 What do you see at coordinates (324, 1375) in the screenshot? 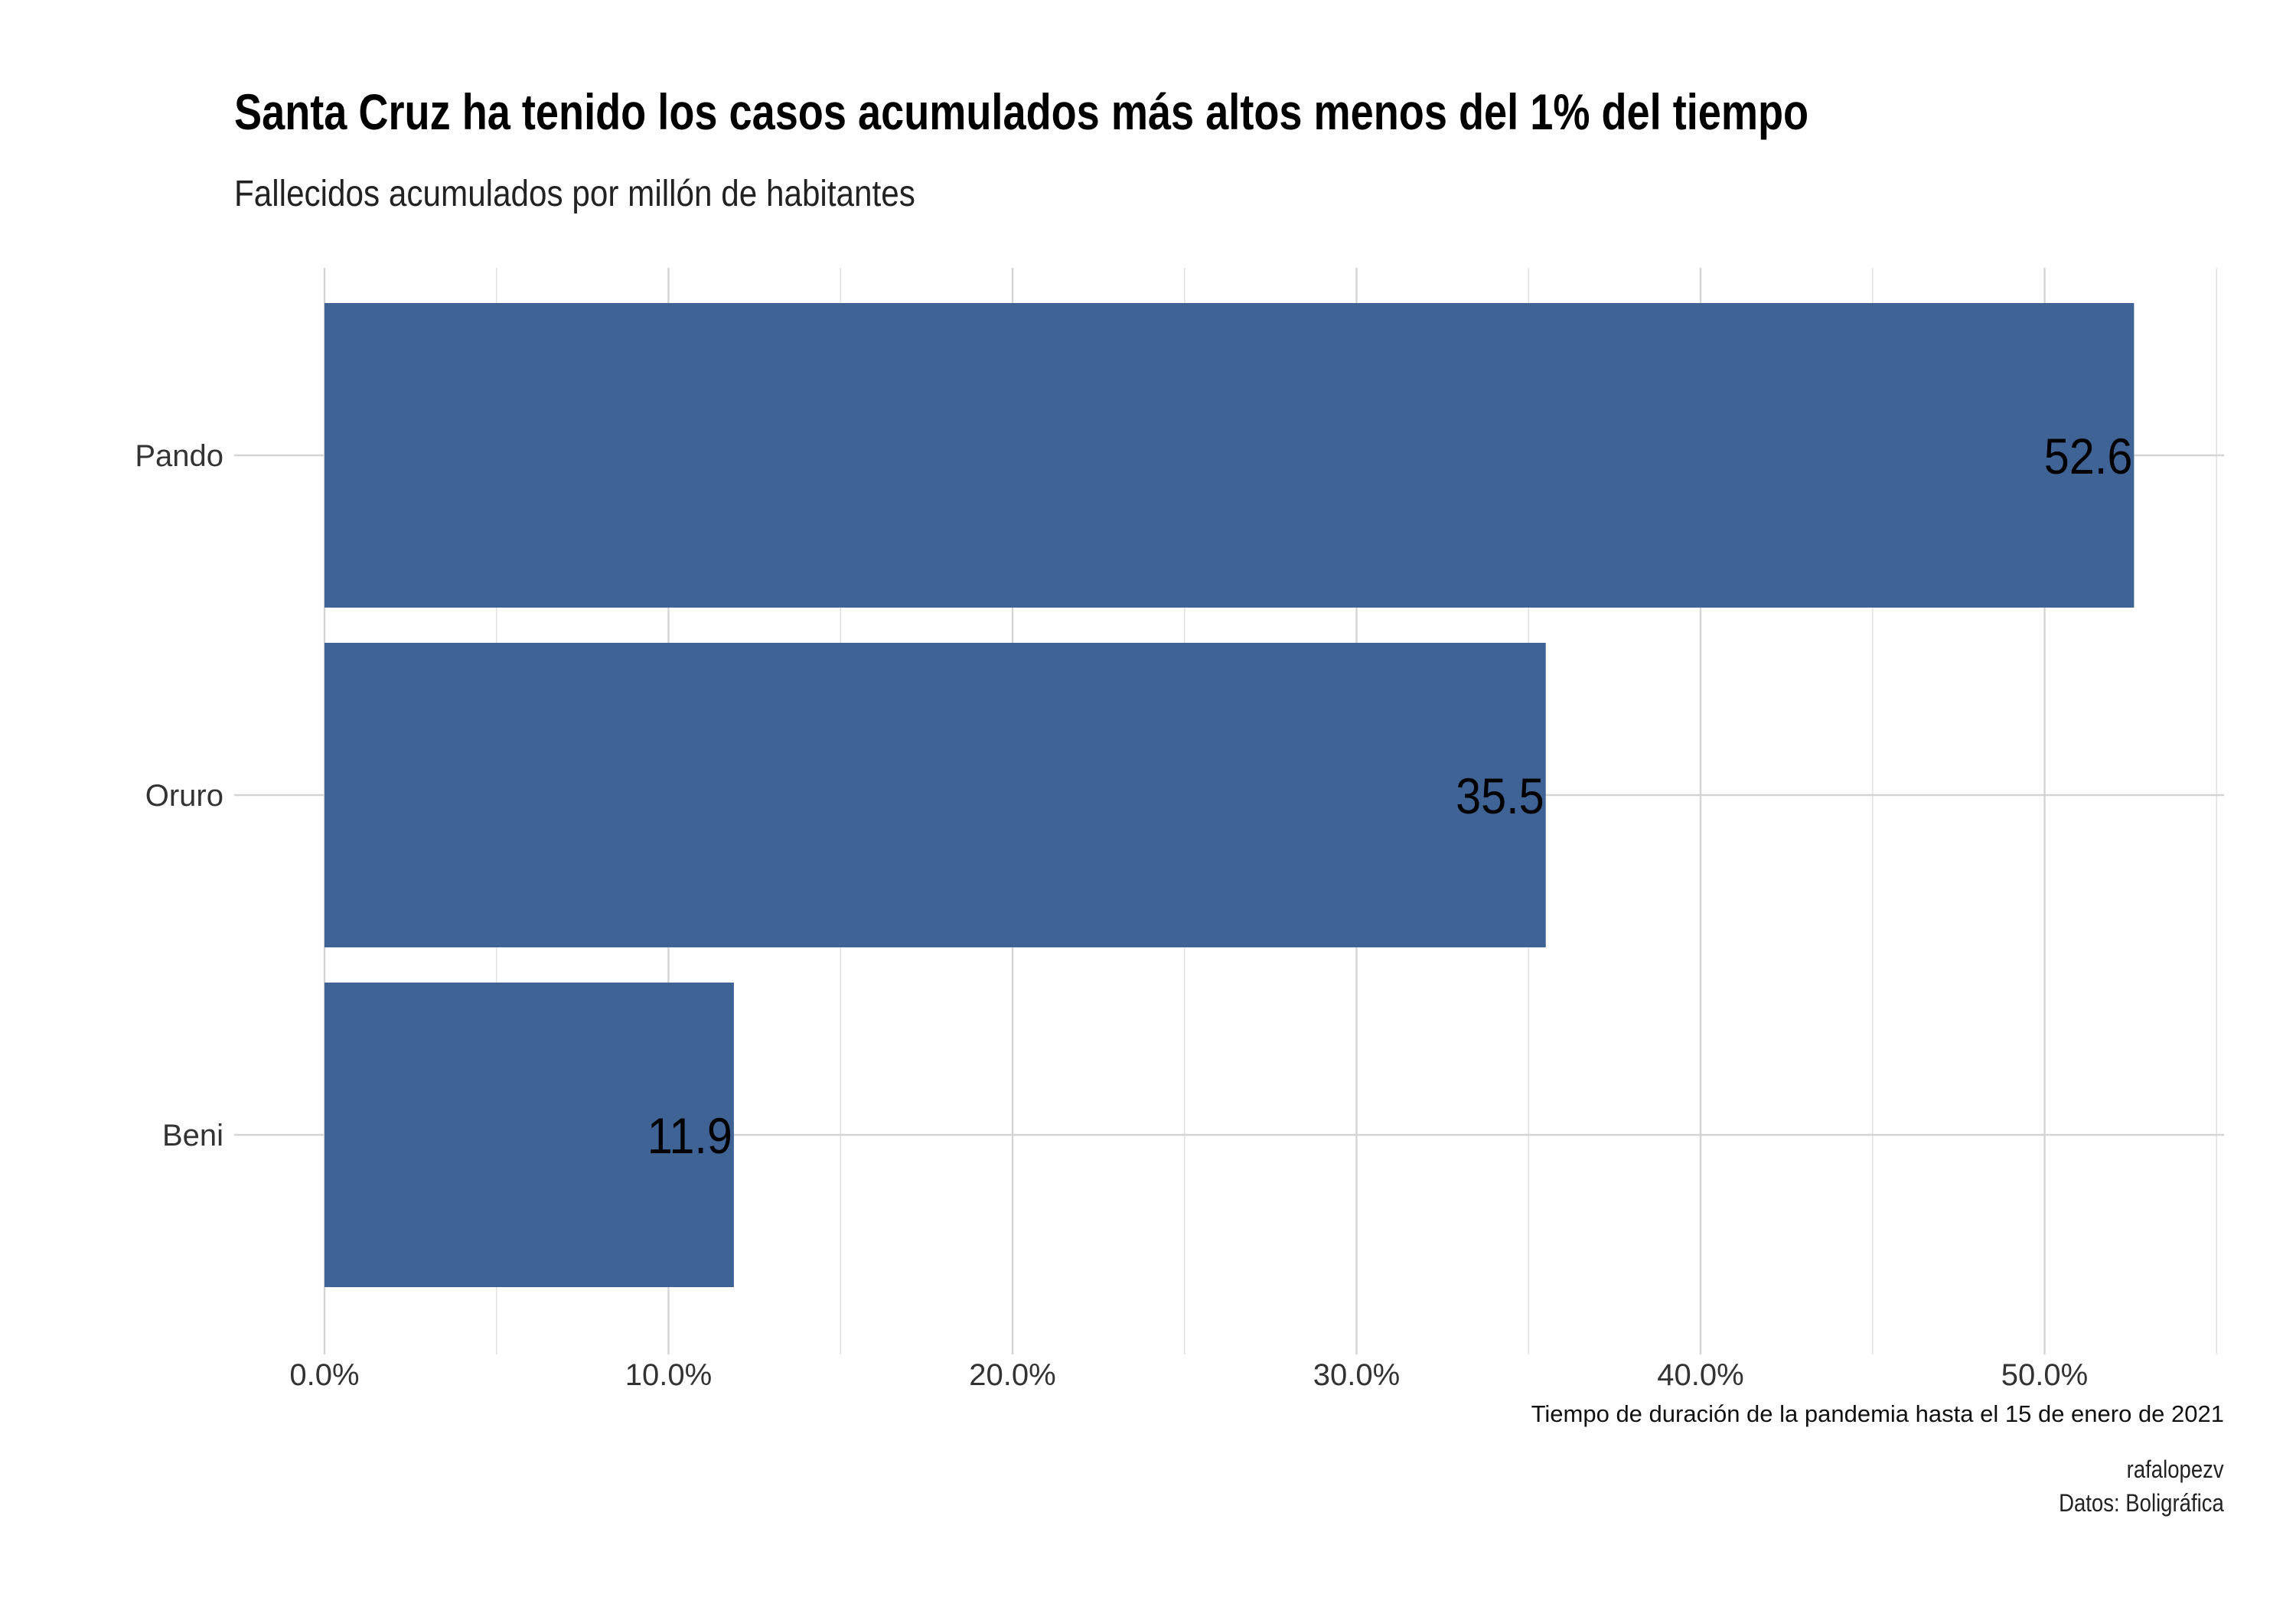
I see `x-tick-label: 0.0%` at bounding box center [324, 1375].